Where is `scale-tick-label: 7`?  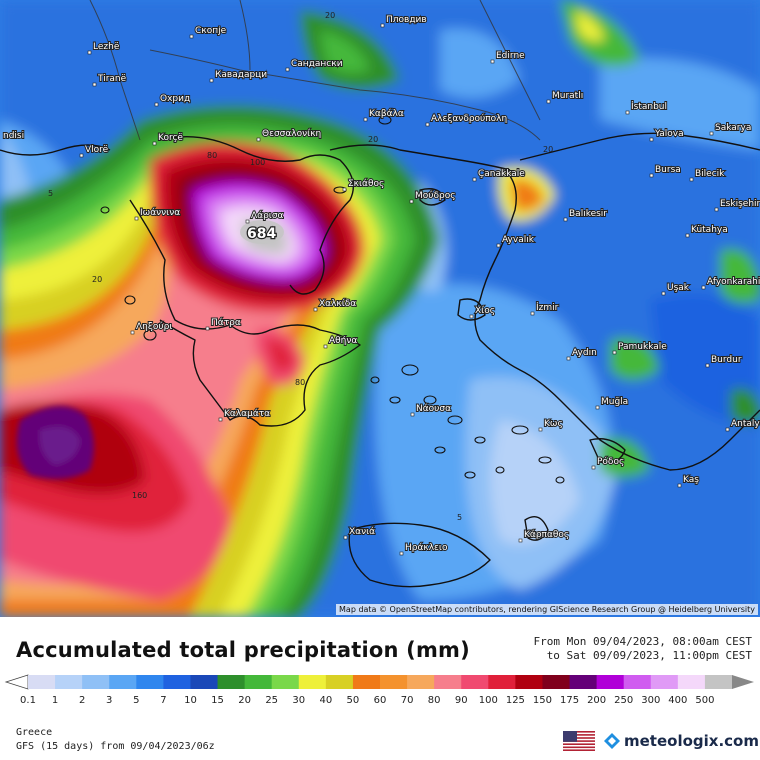
scale-tick-label: 7 is located at coordinates (163, 700).